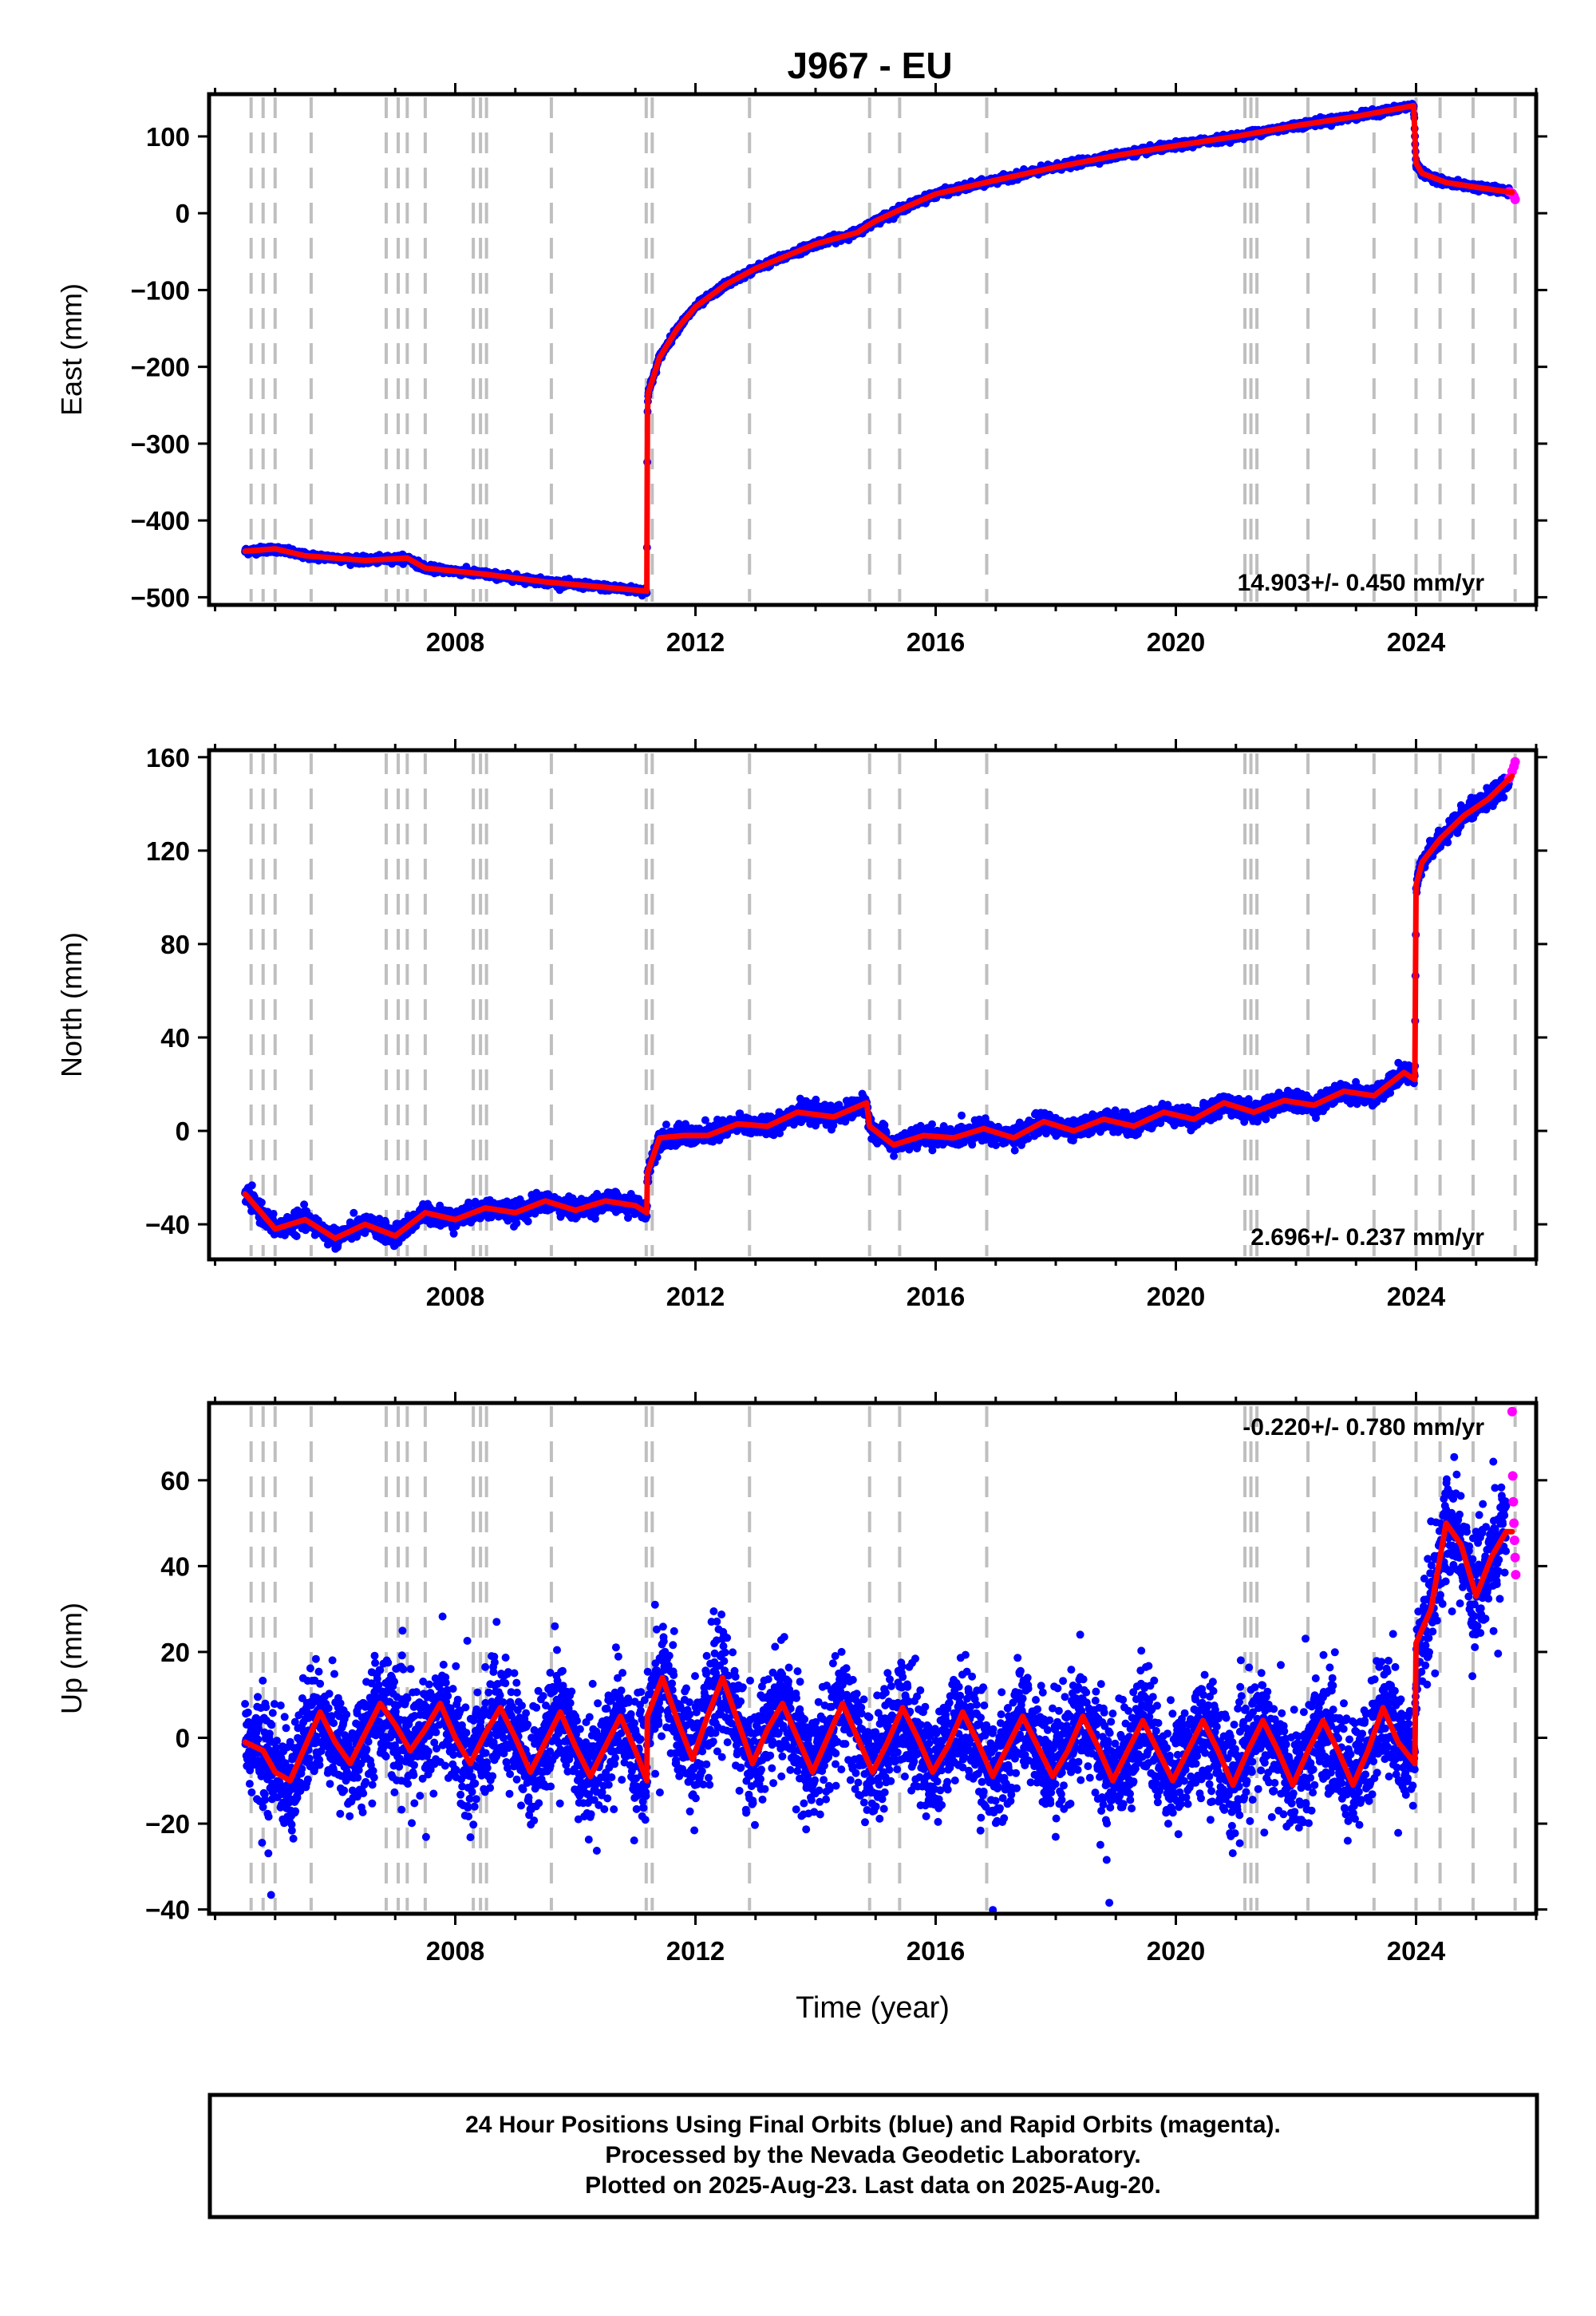  What do you see at coordinates (160, 290) in the screenshot?
I see `east-y-tick-label: −100` at bounding box center [160, 290].